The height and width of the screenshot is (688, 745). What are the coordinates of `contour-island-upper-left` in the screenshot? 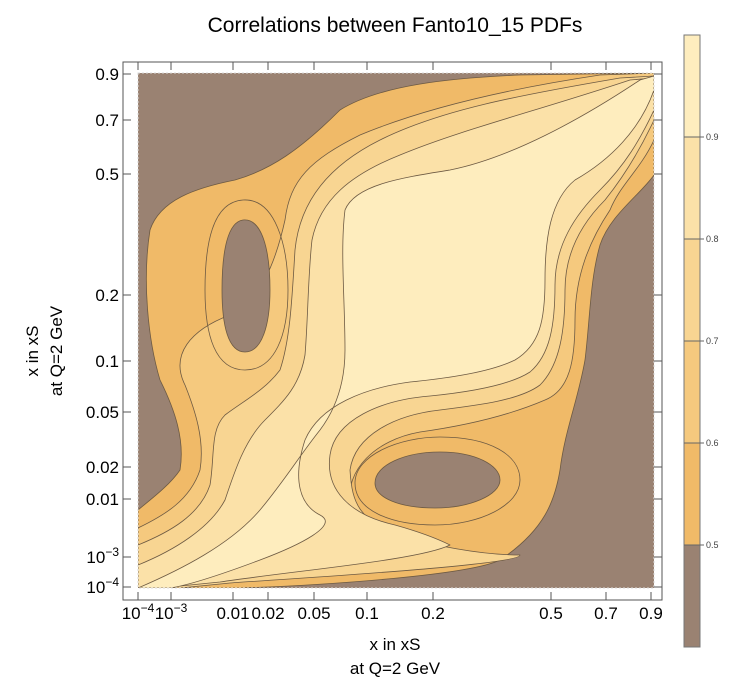 It's located at (246, 286).